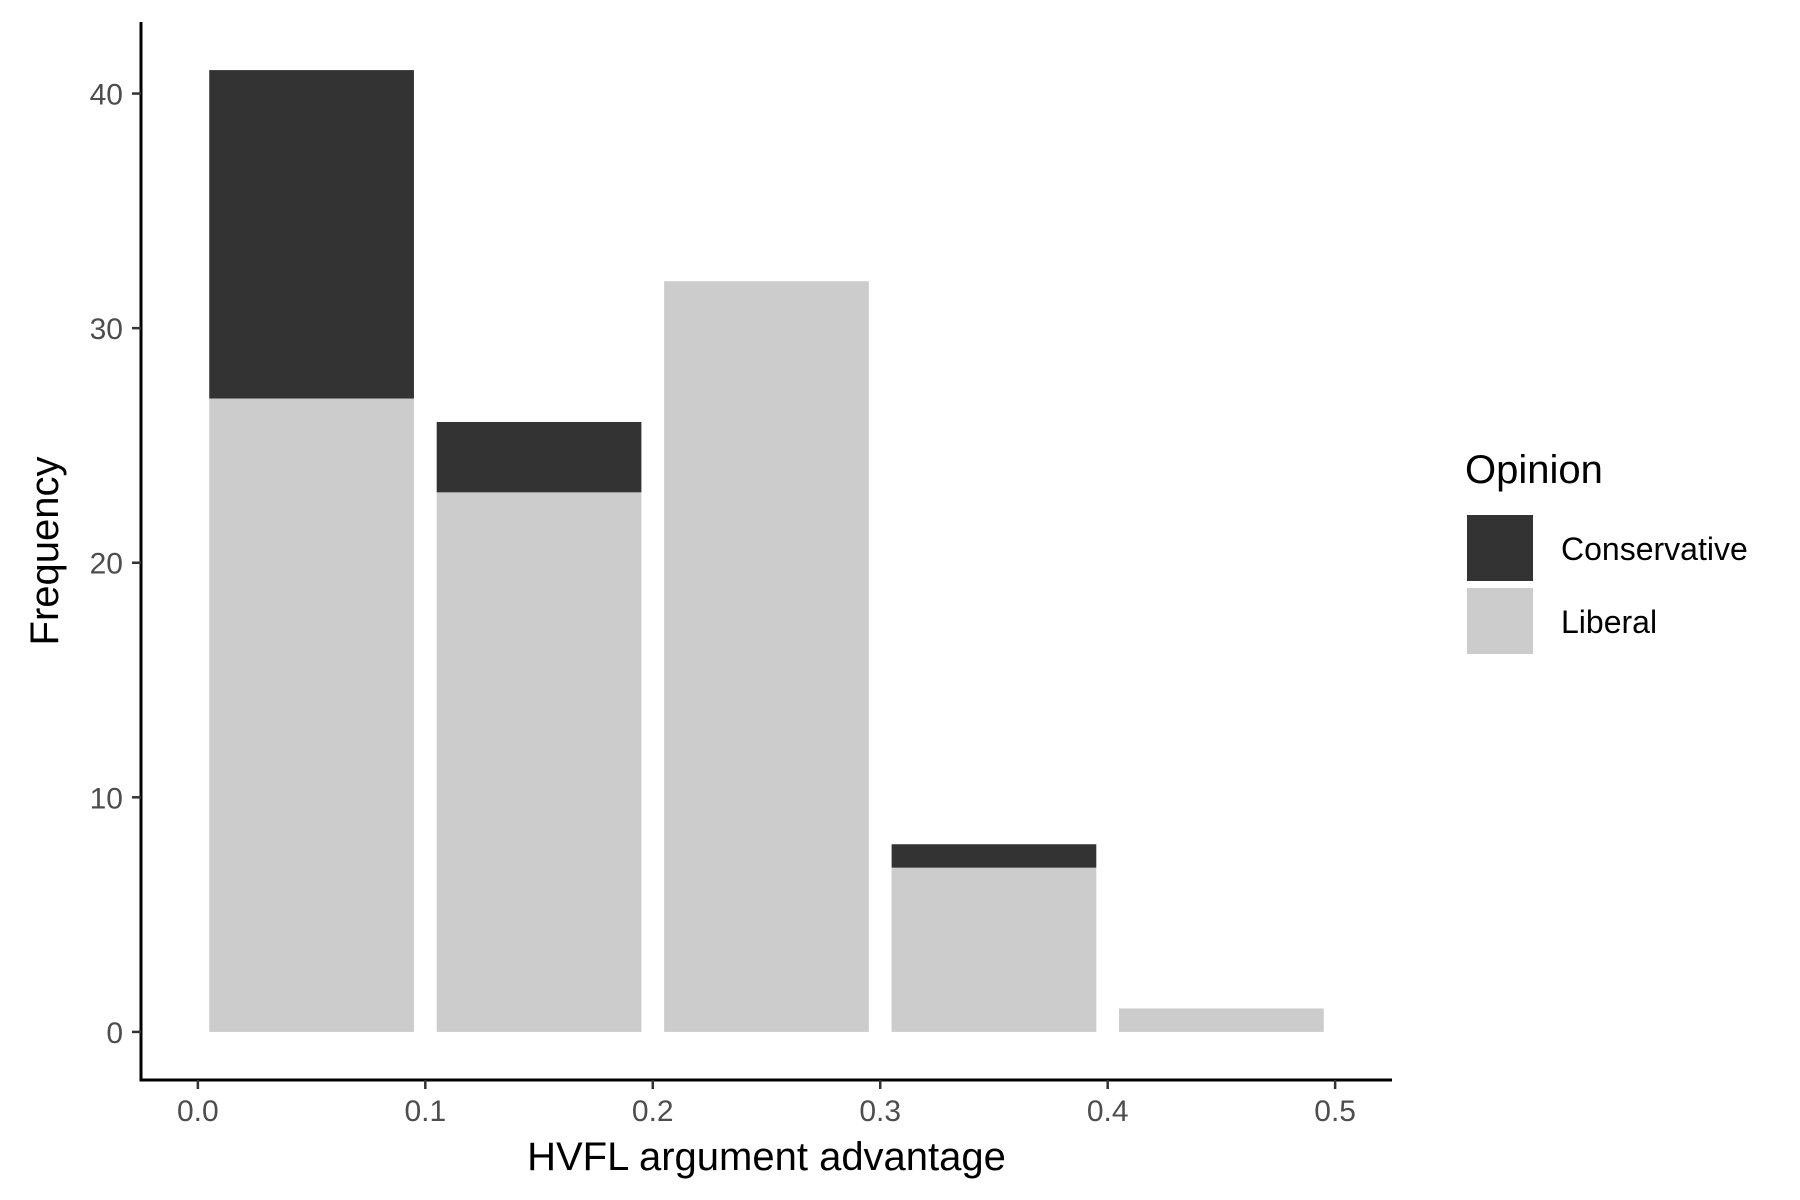 The width and height of the screenshot is (1800, 1200). I want to click on legend-title: Opinion, so click(1534, 470).